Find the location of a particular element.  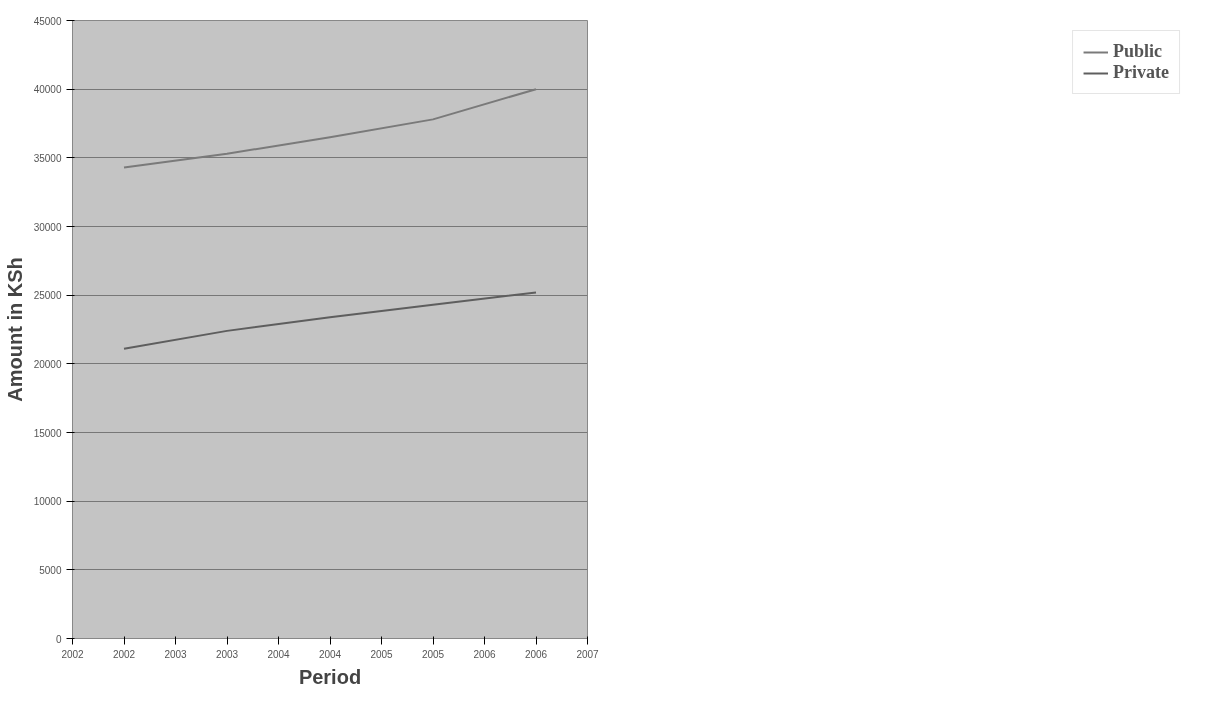

y-tick-label: 40000 is located at coordinates (47, 90).